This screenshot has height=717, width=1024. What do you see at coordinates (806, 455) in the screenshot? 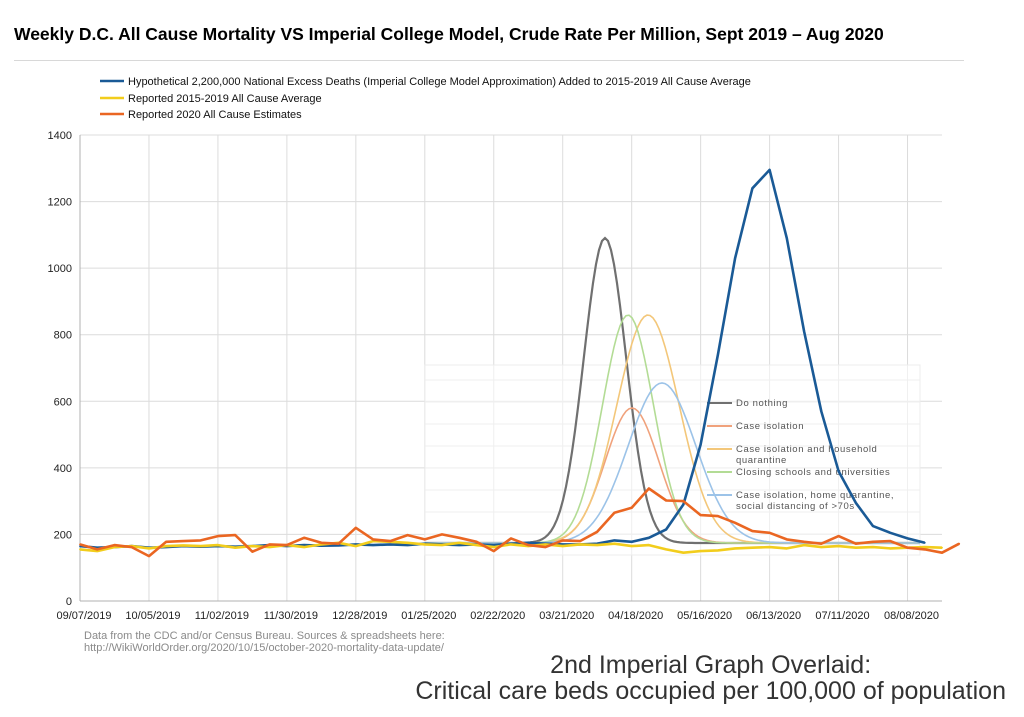
I see `overlay-legend-label: Case isolation and household quarantine` at bounding box center [806, 455].